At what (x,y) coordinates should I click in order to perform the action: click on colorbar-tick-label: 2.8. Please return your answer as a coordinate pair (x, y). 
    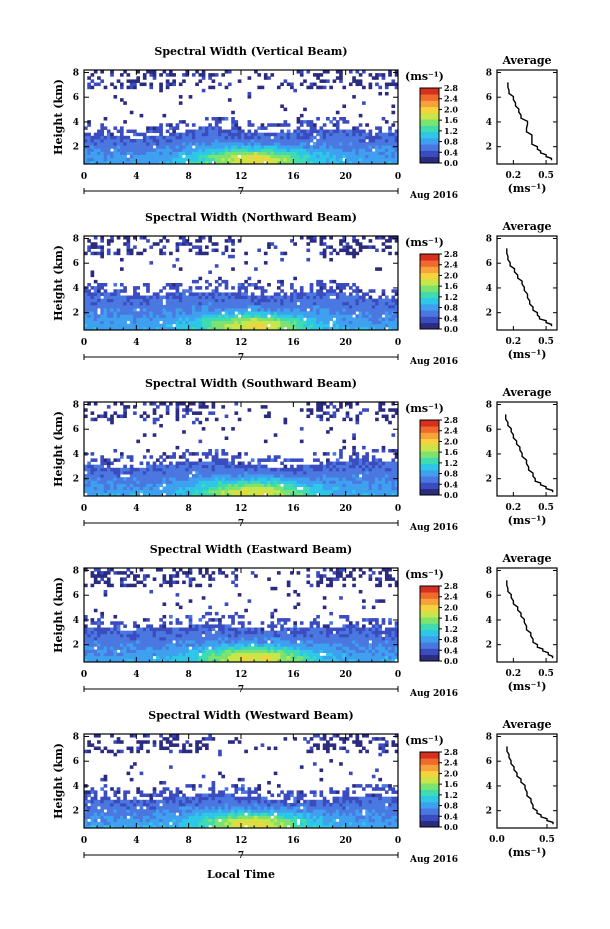
    Looking at the image, I should click on (451, 254).